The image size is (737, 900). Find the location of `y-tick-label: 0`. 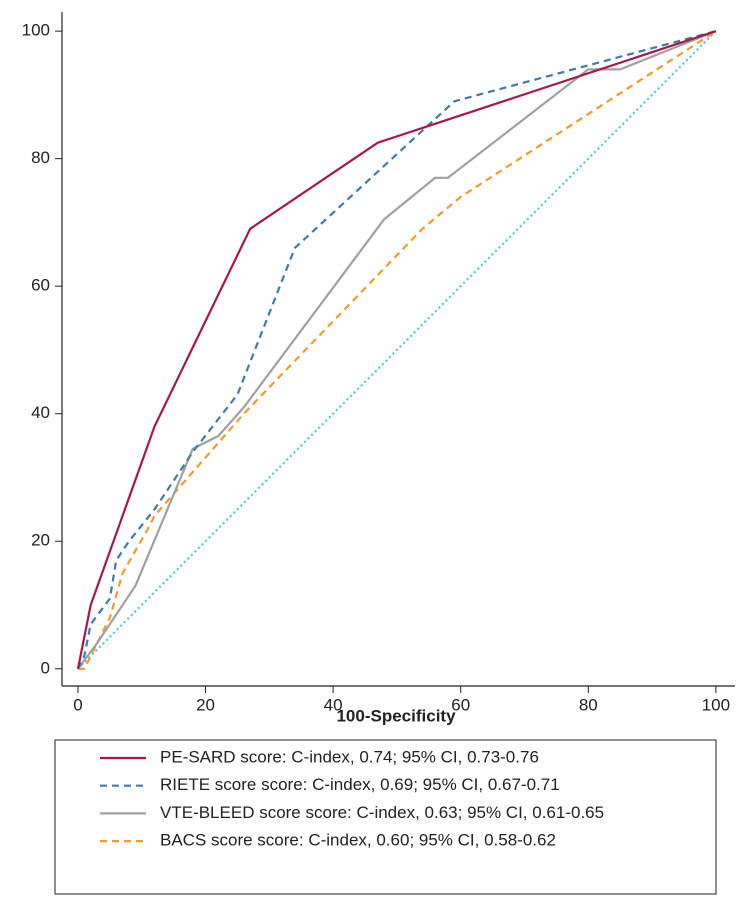

y-tick-label: 0 is located at coordinates (45, 667).